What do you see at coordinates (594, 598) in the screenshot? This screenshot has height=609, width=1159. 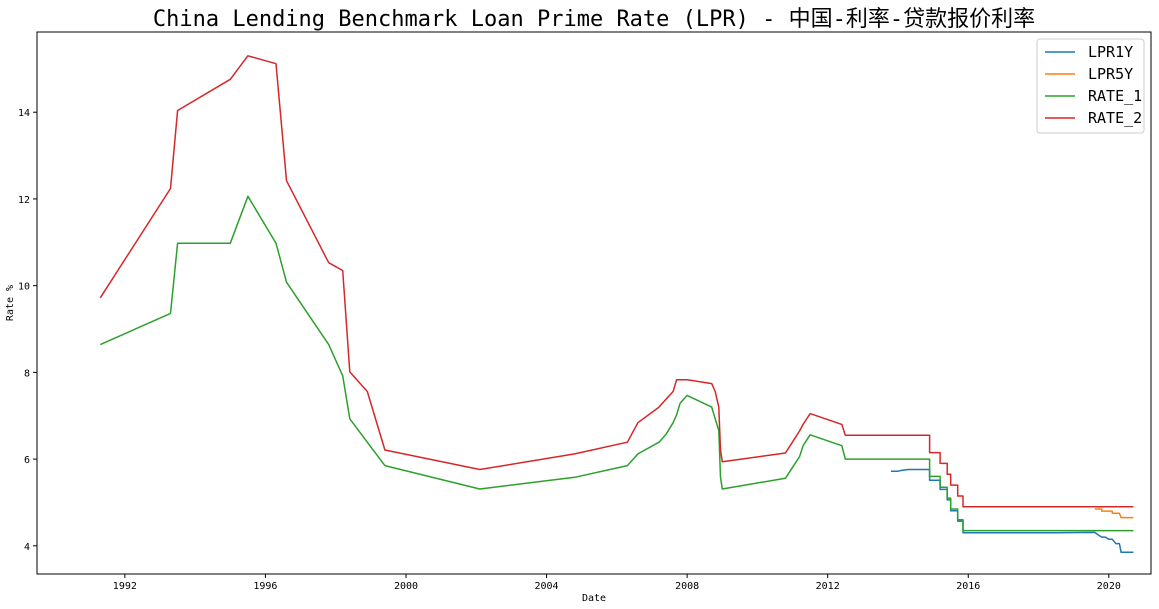 I see `x-axis-label: Date` at bounding box center [594, 598].